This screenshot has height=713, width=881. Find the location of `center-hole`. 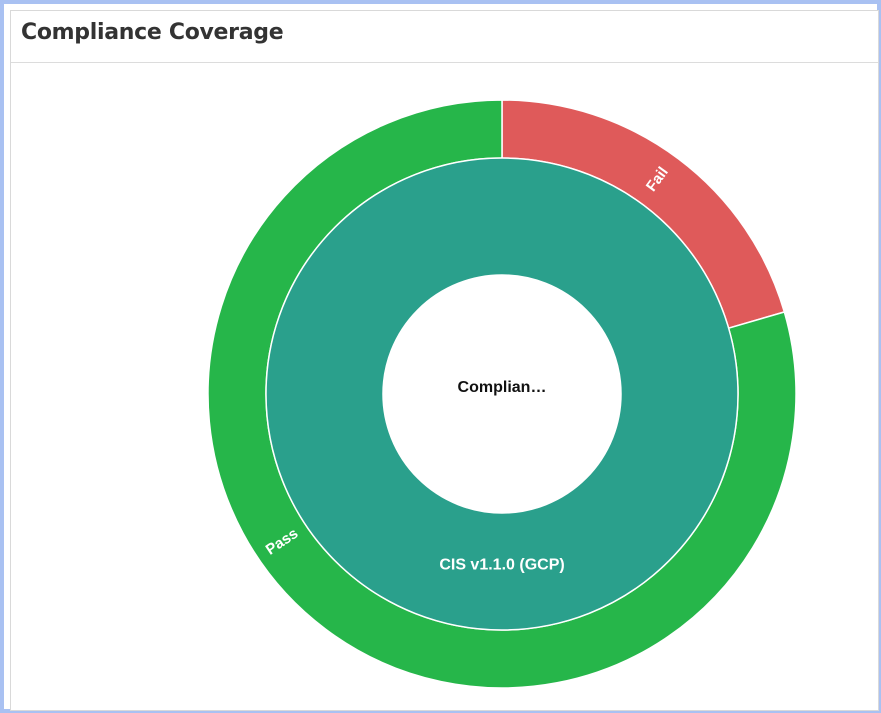

center-hole is located at coordinates (502, 394).